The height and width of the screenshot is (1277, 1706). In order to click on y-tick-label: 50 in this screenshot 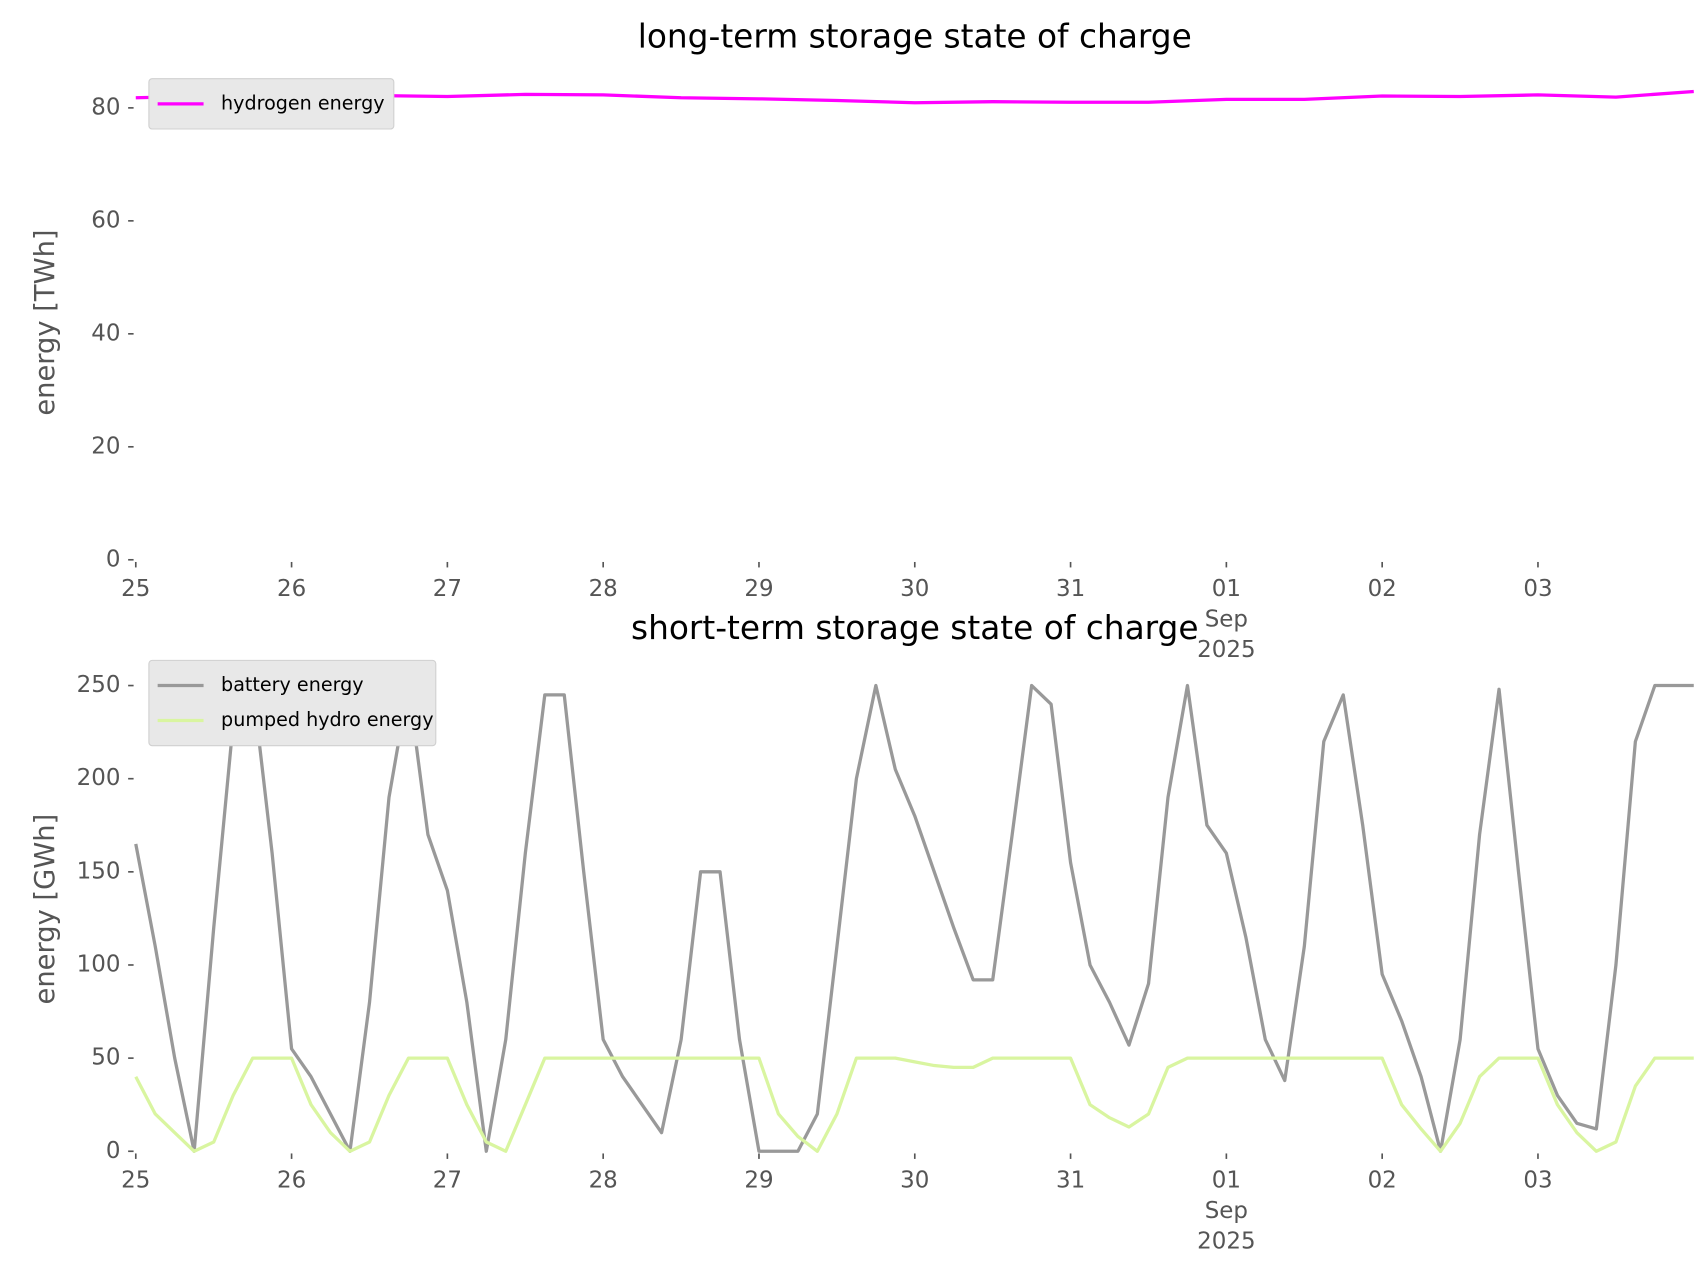, I will do `click(105, 1058)`.